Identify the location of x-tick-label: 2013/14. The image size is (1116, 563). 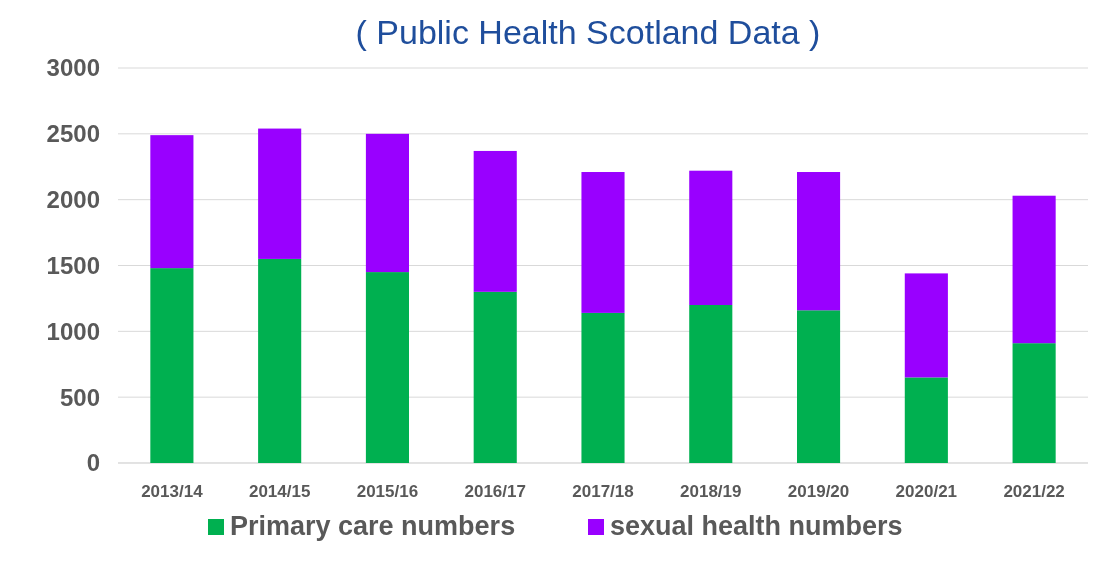
(172, 491).